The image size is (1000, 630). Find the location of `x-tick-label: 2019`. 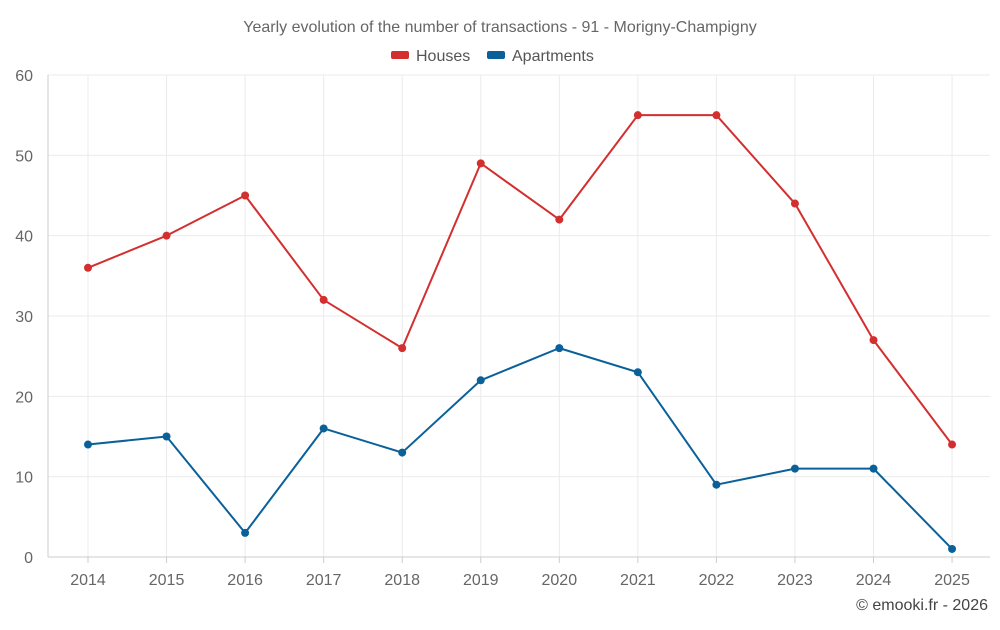

x-tick-label: 2019 is located at coordinates (481, 580).